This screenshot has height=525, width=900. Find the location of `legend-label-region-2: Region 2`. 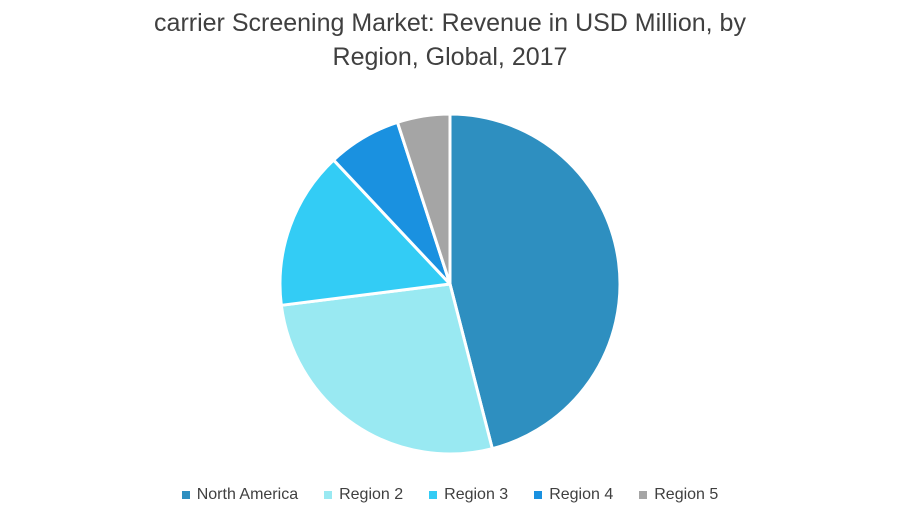

legend-label-region-2: Region 2 is located at coordinates (371, 494).